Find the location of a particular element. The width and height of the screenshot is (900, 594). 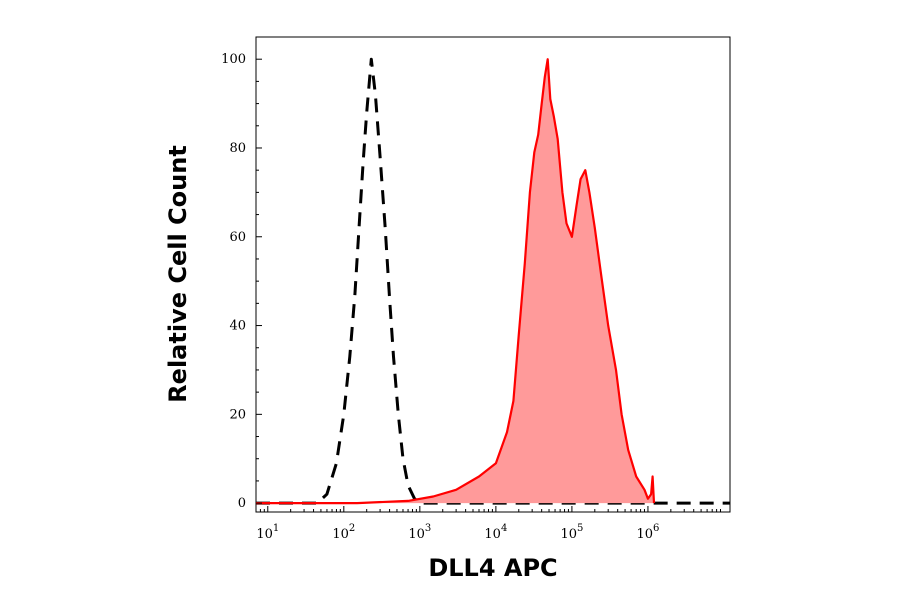

y-tick-label: 0 is located at coordinates (242, 503).